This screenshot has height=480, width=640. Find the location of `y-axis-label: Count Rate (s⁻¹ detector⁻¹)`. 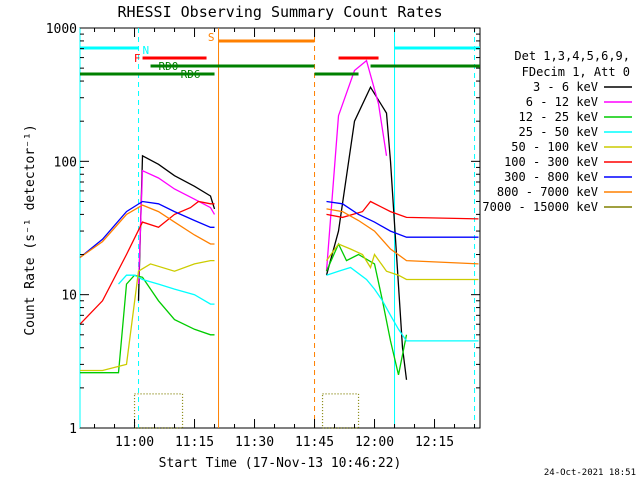

y-axis-label: Count Rate (s⁻¹ detector⁻¹) is located at coordinates (30, 229).